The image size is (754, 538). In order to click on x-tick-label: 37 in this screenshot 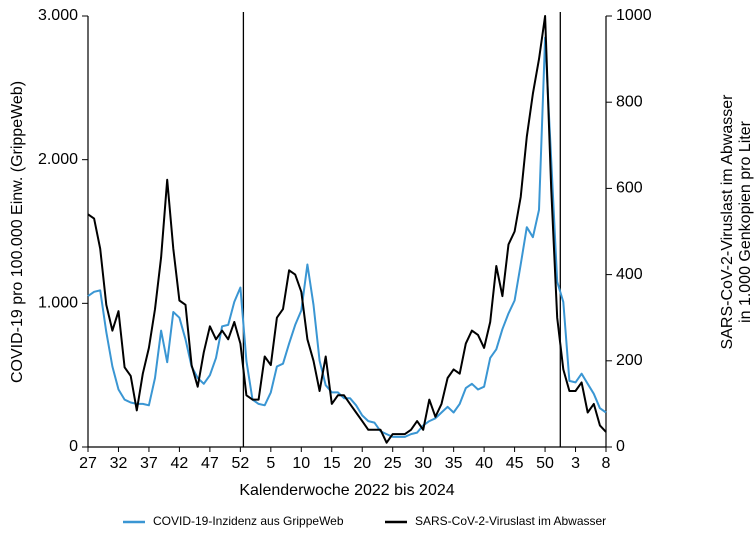, I will do `click(149, 463)`.